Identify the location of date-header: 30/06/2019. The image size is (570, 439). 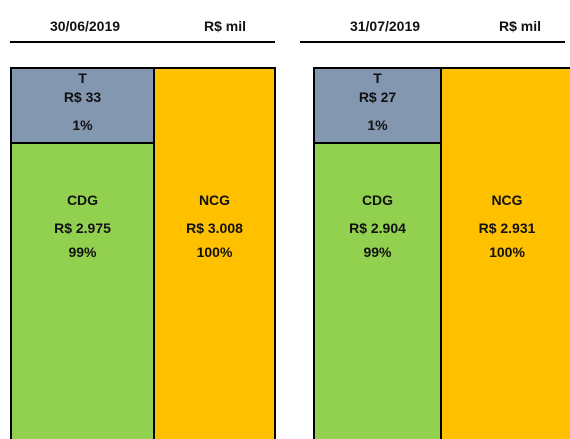
(85, 26).